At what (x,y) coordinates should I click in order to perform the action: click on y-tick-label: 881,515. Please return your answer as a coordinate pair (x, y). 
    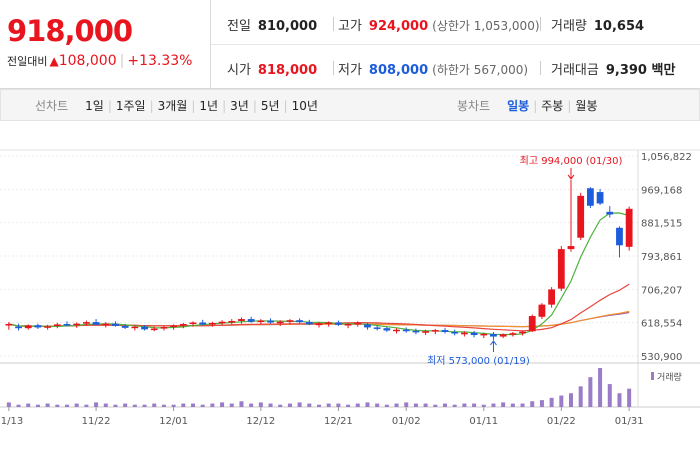
    Looking at the image, I should click on (661, 224).